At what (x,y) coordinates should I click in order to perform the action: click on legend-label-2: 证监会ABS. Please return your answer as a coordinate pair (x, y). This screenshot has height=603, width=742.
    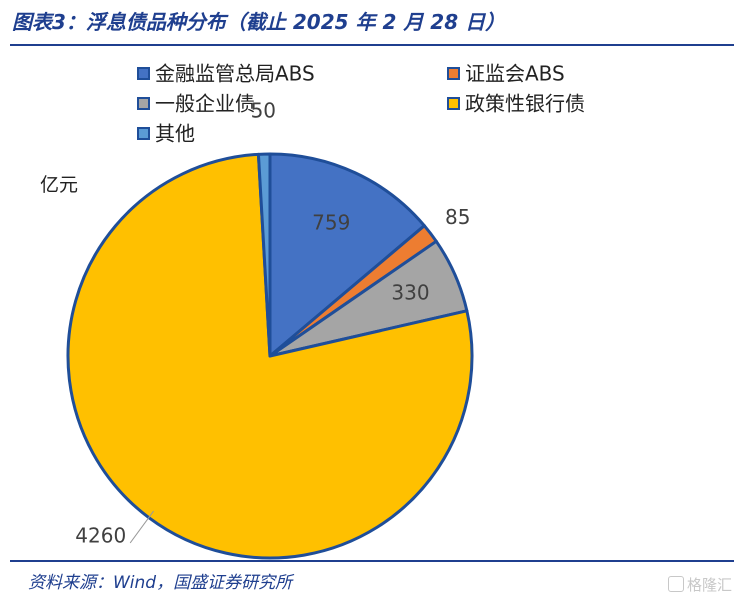
    Looking at the image, I should click on (515, 74).